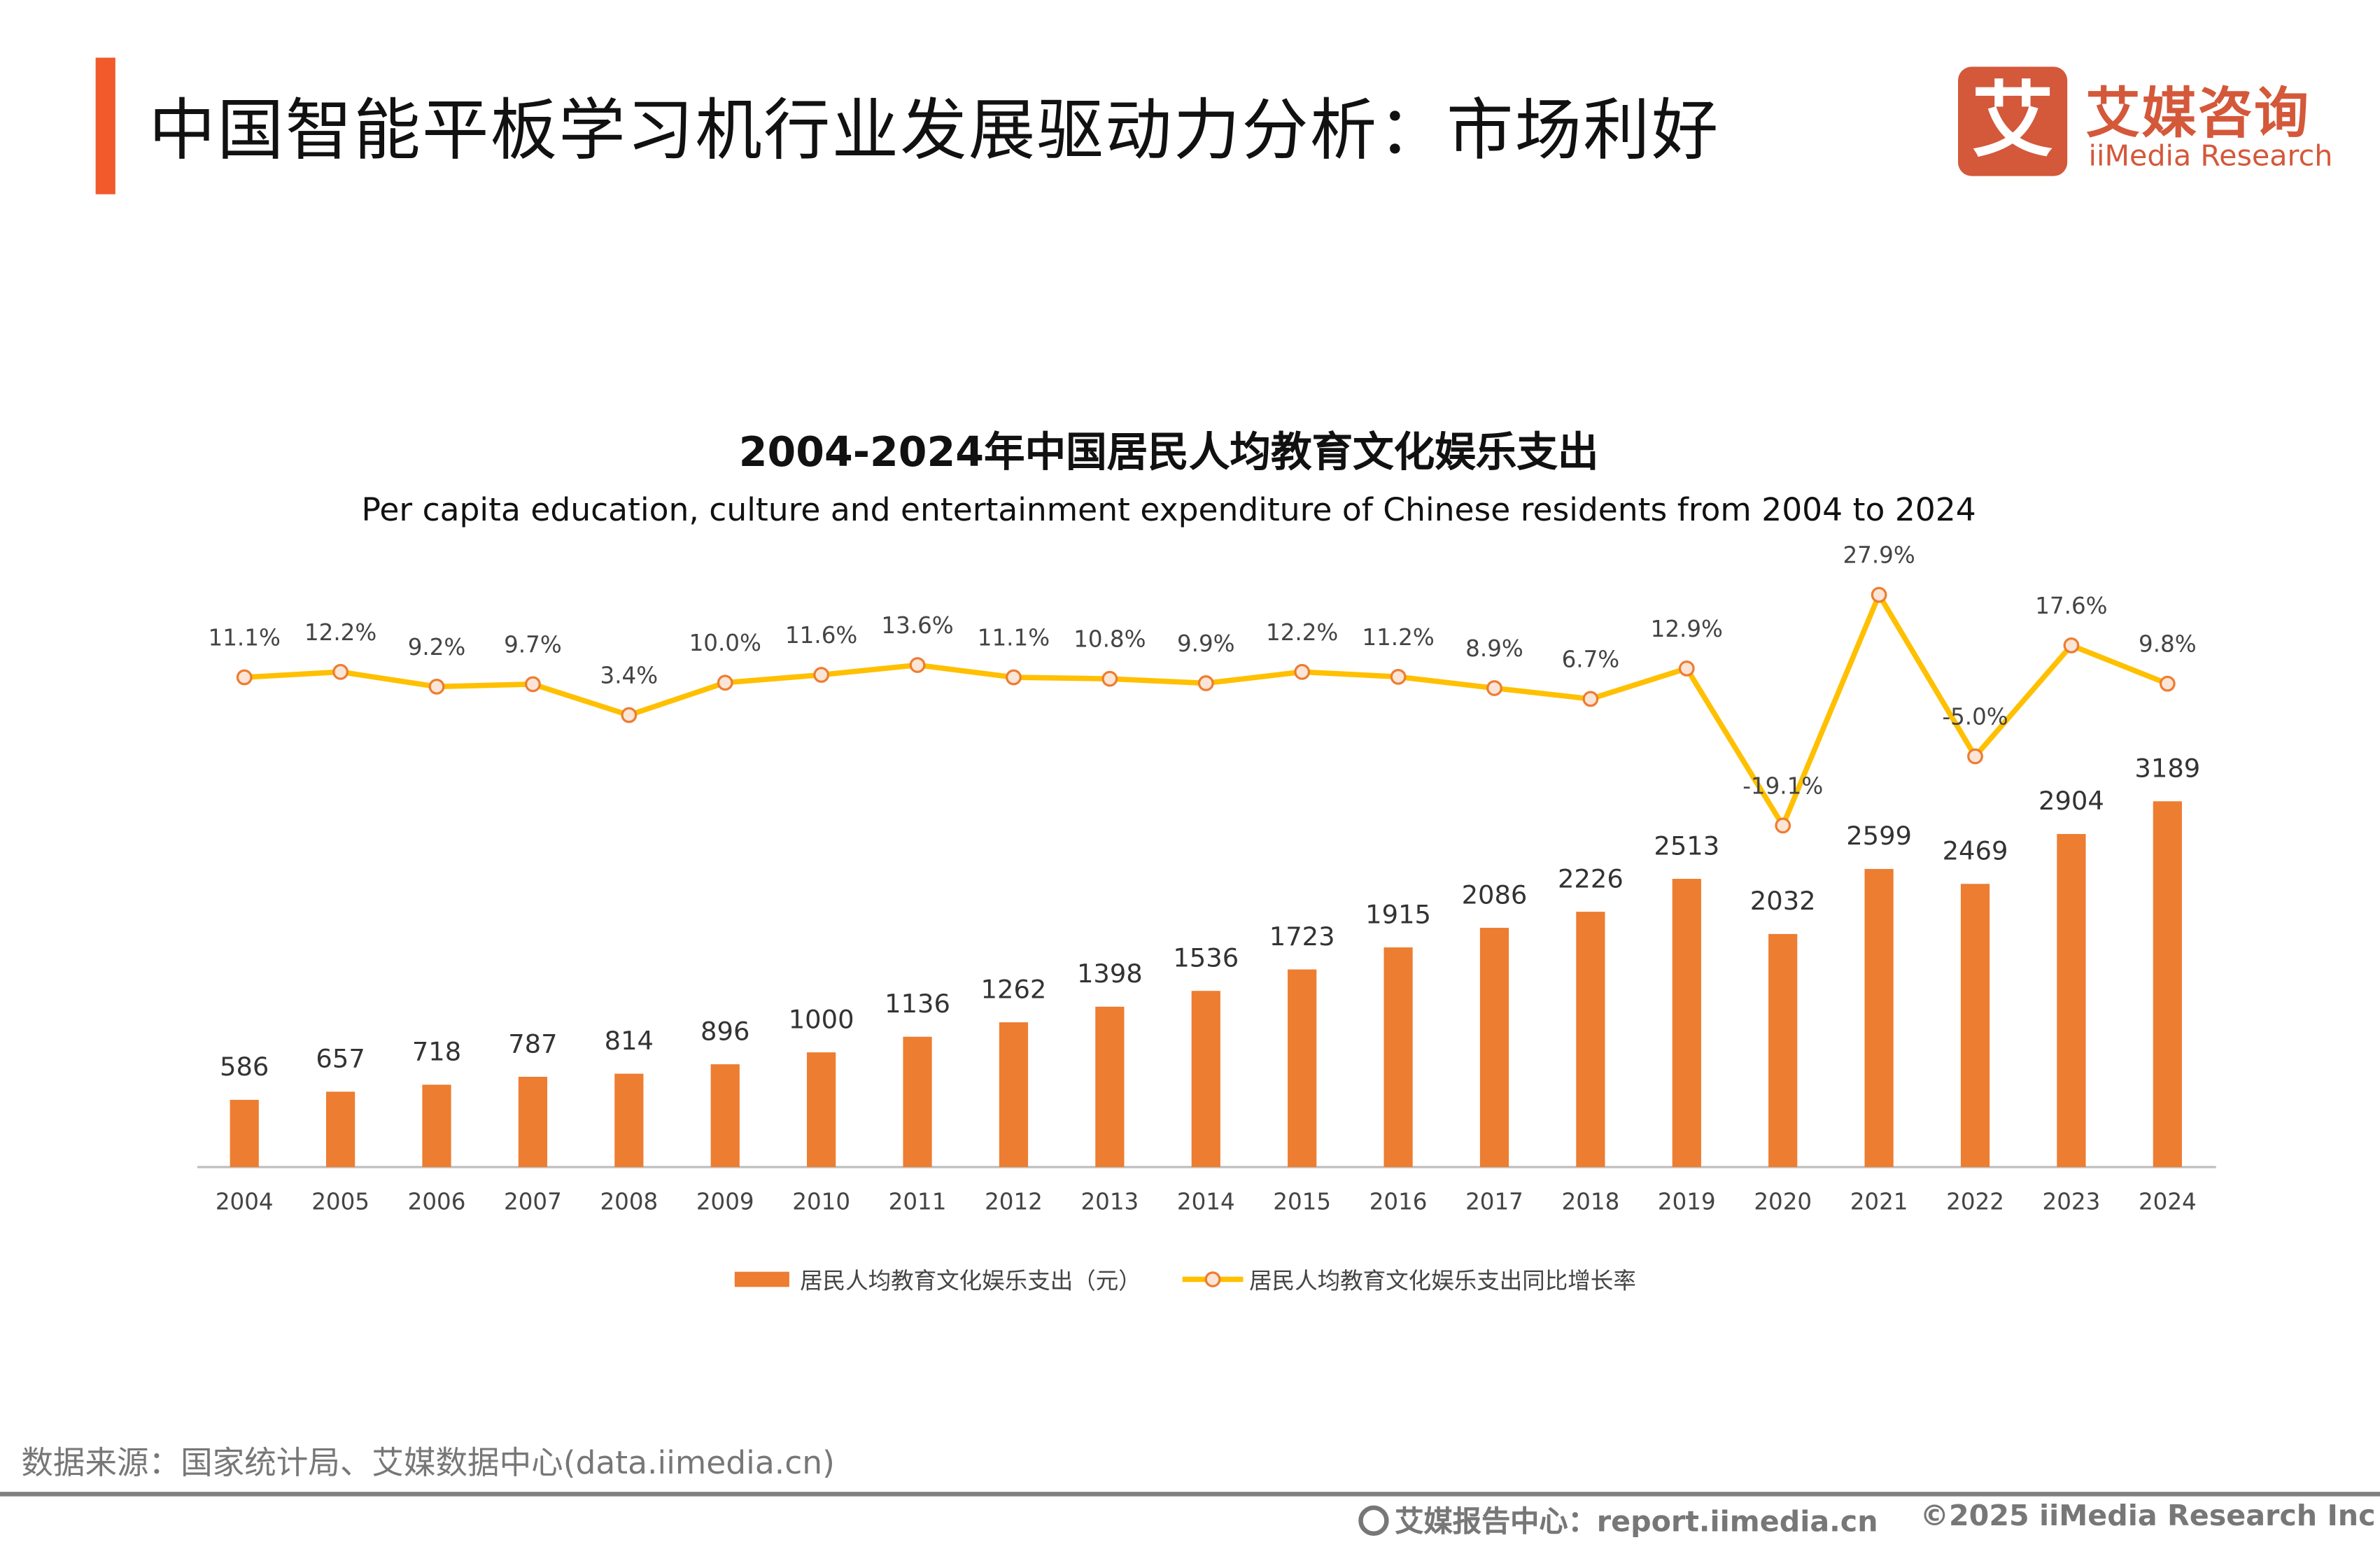  I want to click on bar-value-label: 1136, so click(917, 1004).